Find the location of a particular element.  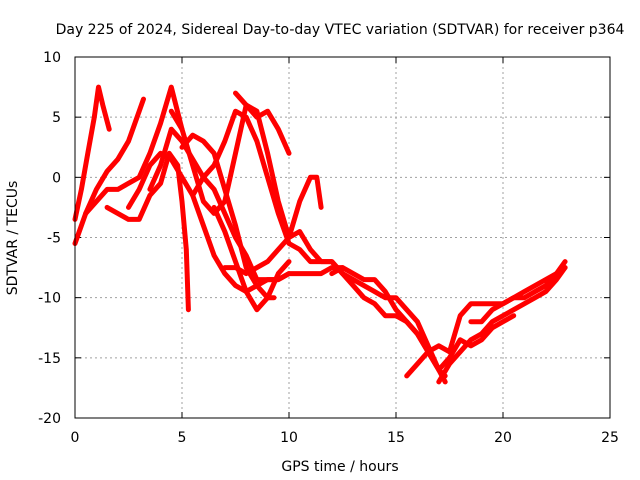

y-tick-label: 5 is located at coordinates (56, 118).